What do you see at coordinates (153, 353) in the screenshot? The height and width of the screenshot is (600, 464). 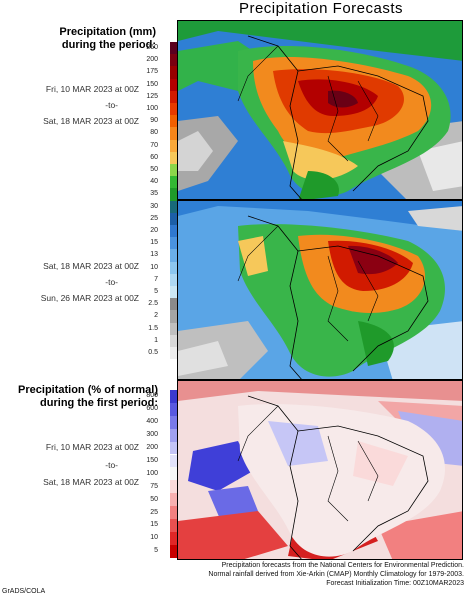 I see `precip-colorbar-label: 0.5` at bounding box center [153, 353].